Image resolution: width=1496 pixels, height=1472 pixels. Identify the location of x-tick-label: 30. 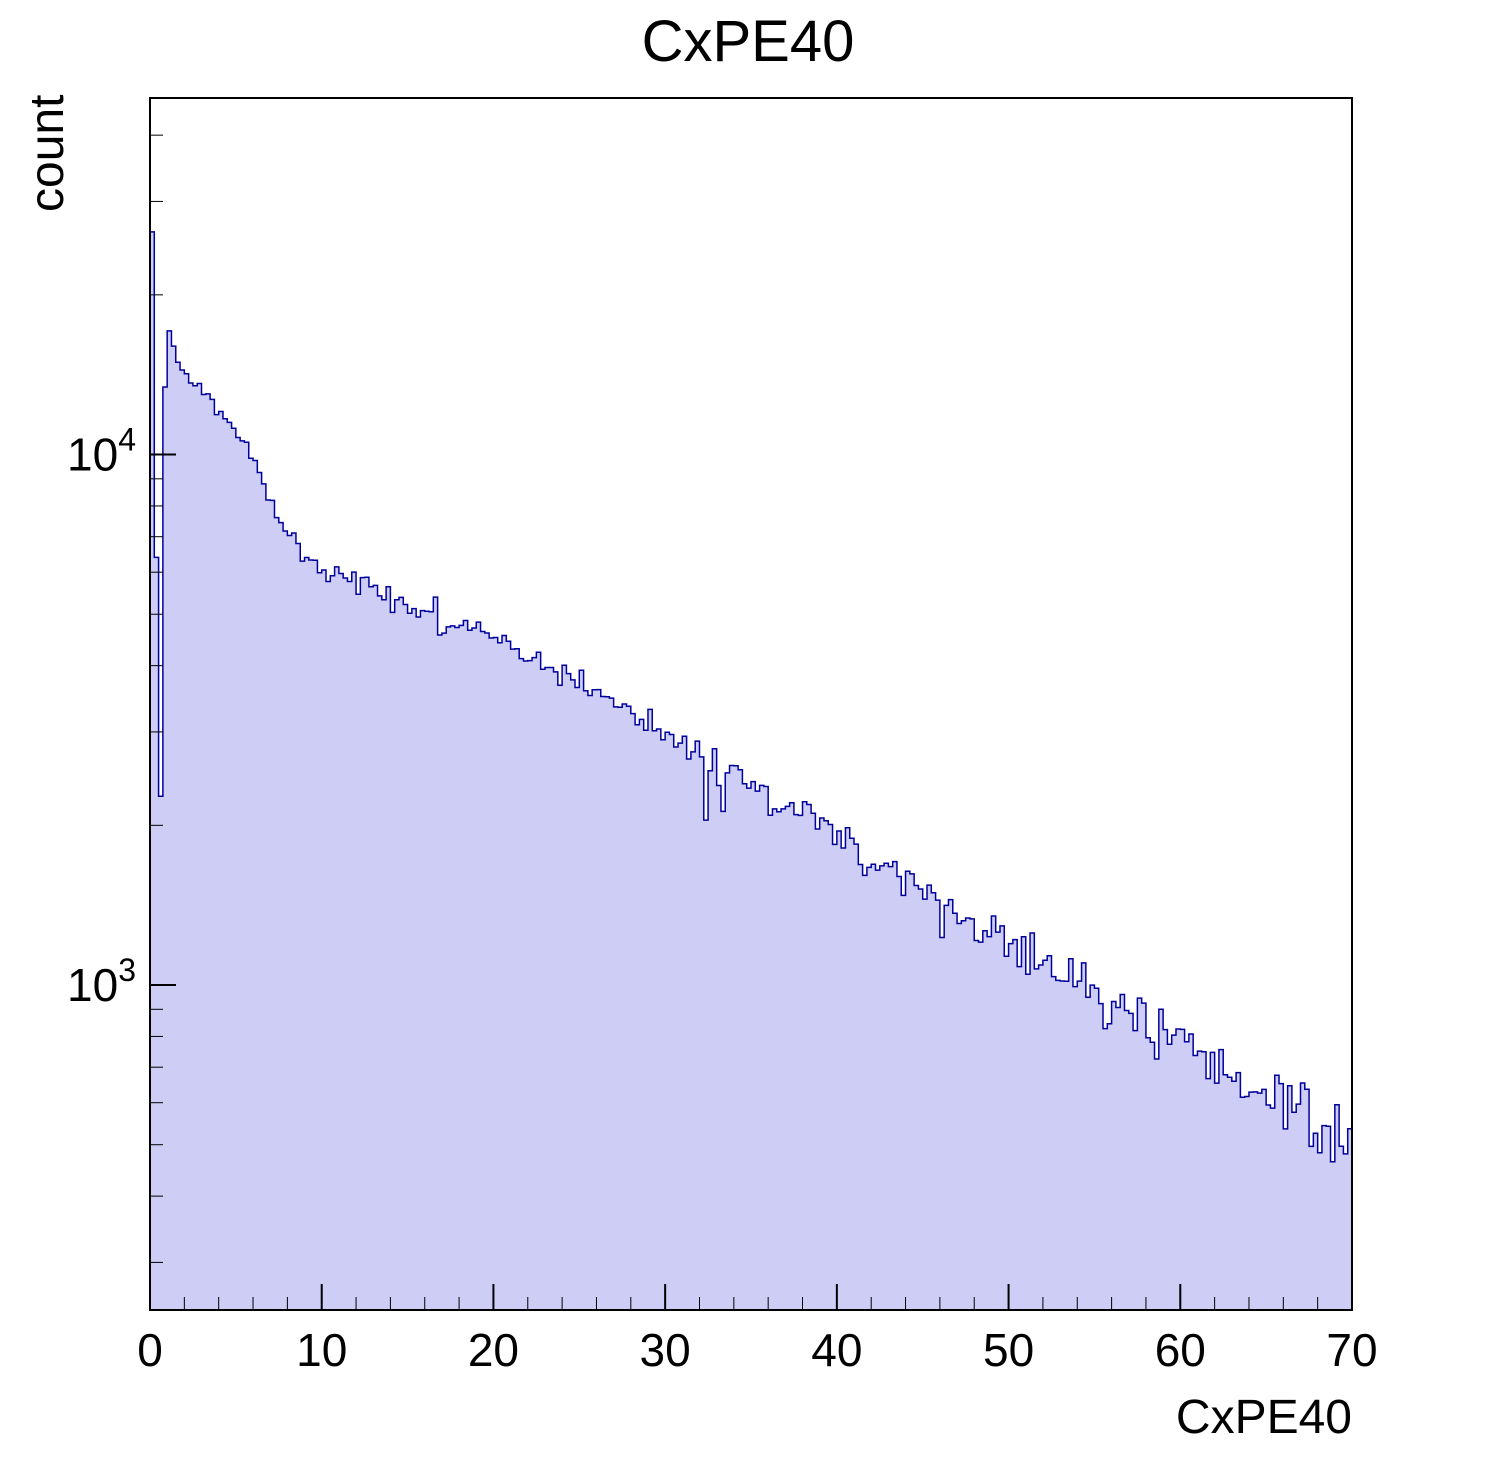
(665, 1350).